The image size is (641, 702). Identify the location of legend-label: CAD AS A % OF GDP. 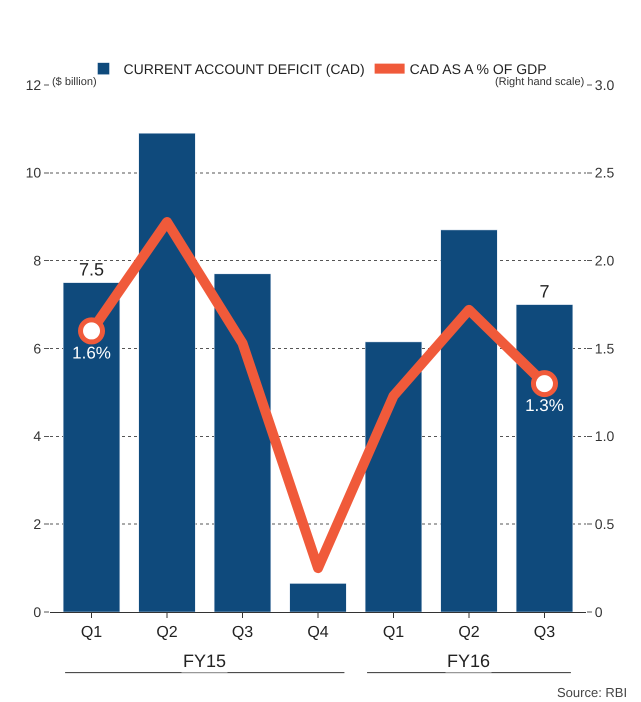
(478, 69).